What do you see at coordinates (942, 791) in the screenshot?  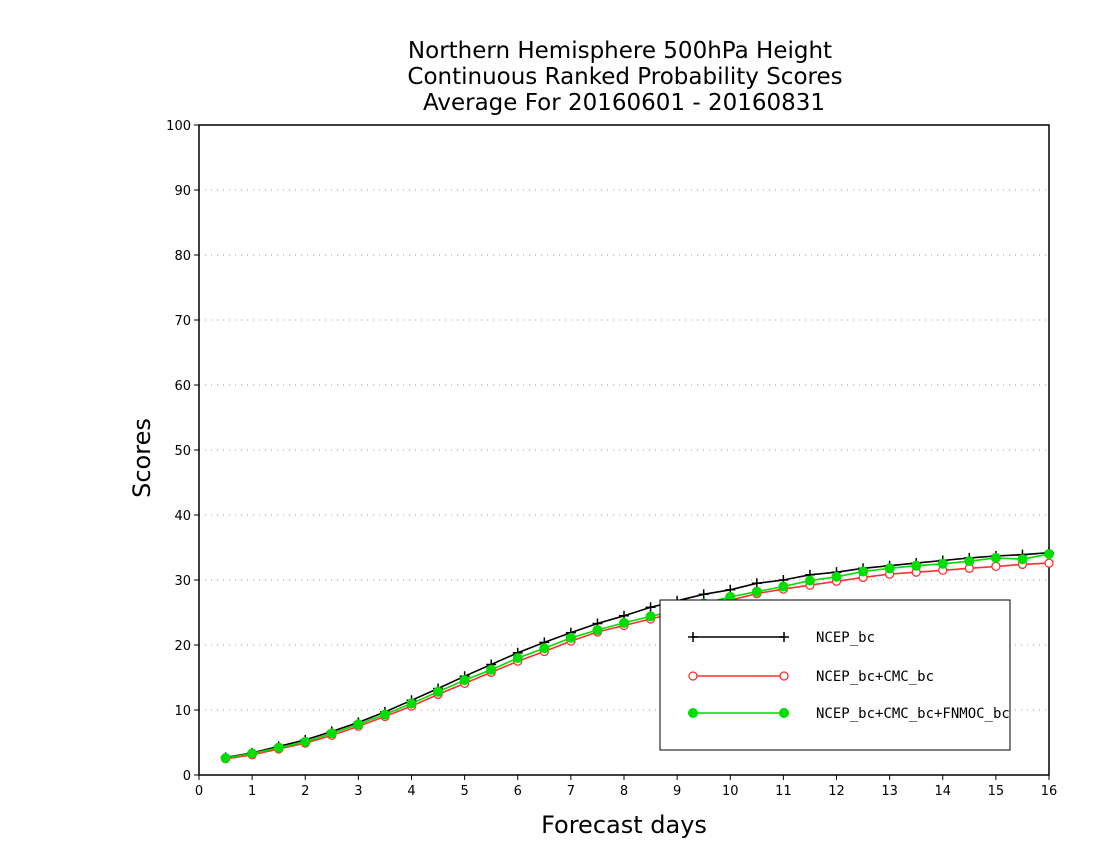 I see `x-tick-label: 14` at bounding box center [942, 791].